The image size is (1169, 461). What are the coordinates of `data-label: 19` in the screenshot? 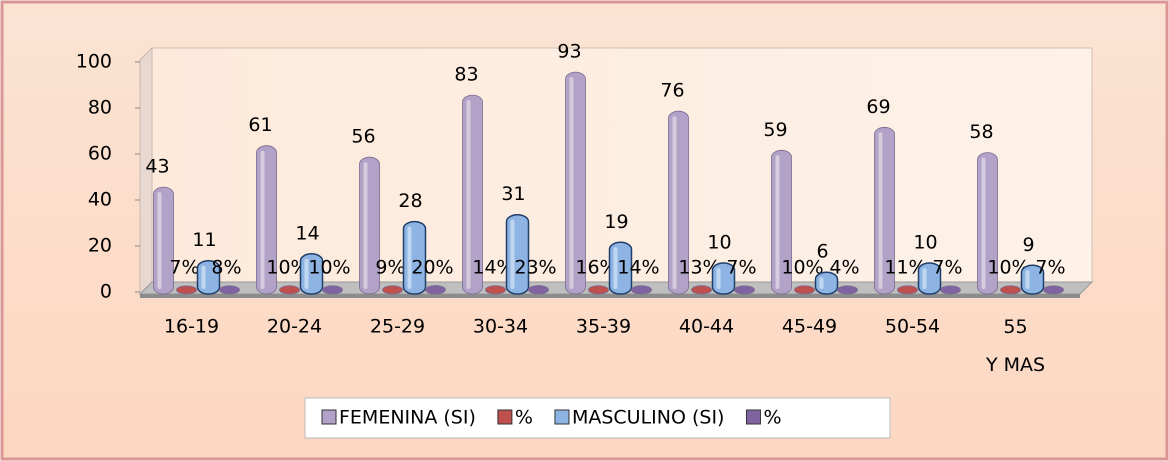 It's located at (616, 222).